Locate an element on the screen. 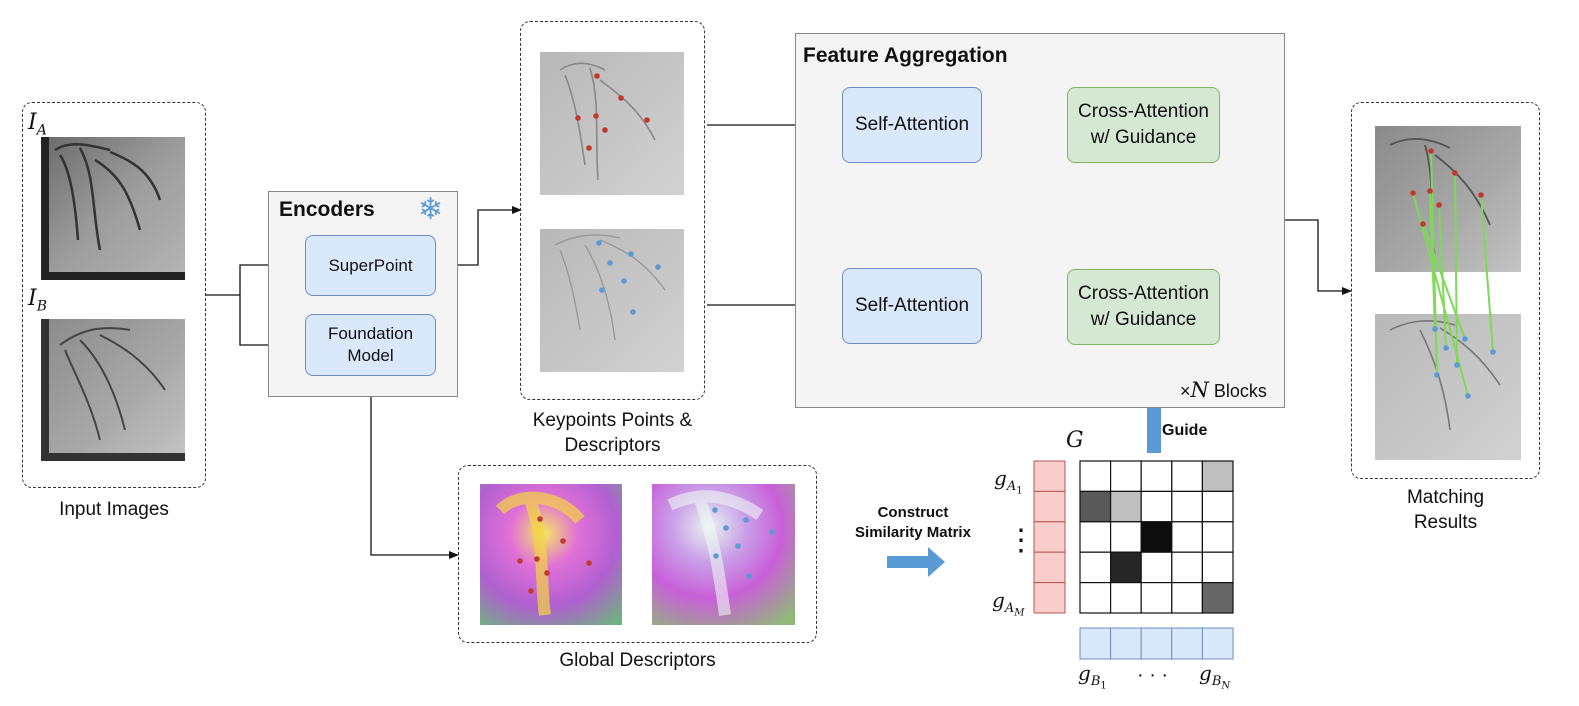 Image resolution: width=1579 pixels, height=706 pixels. foundation-model-block: Foundation Model is located at coordinates (370, 345).